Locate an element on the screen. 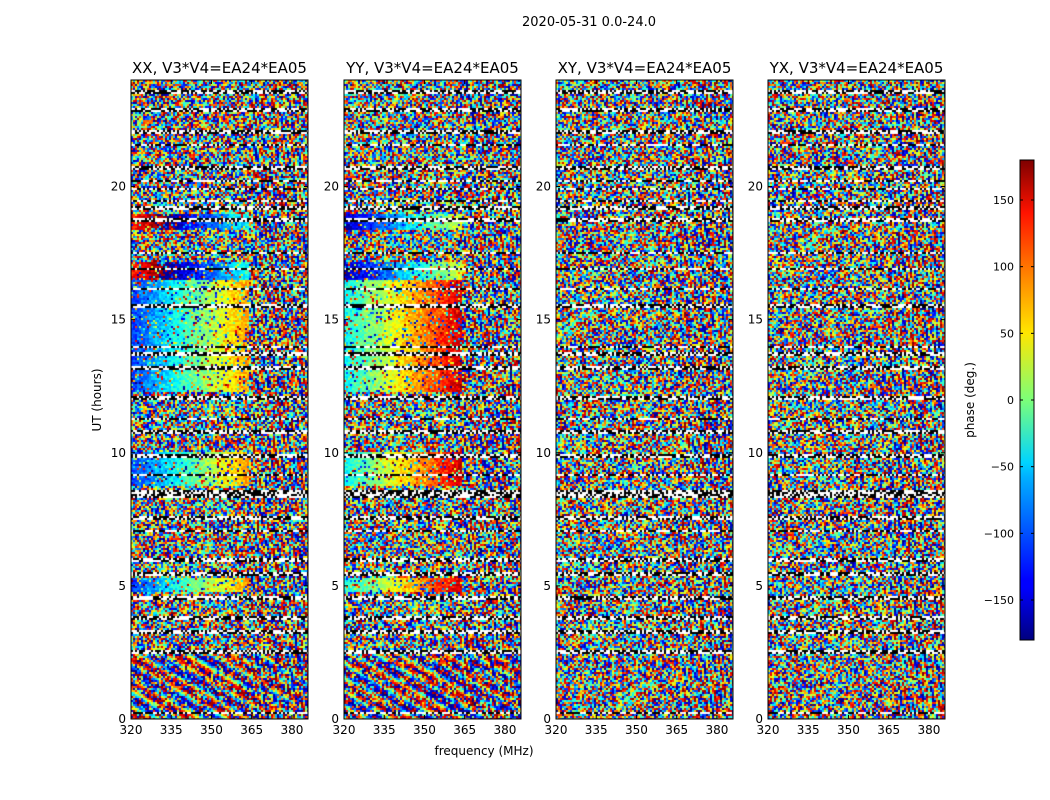 The image size is (1050, 800). colorbar-tick-label: 0 is located at coordinates (1010, 400).